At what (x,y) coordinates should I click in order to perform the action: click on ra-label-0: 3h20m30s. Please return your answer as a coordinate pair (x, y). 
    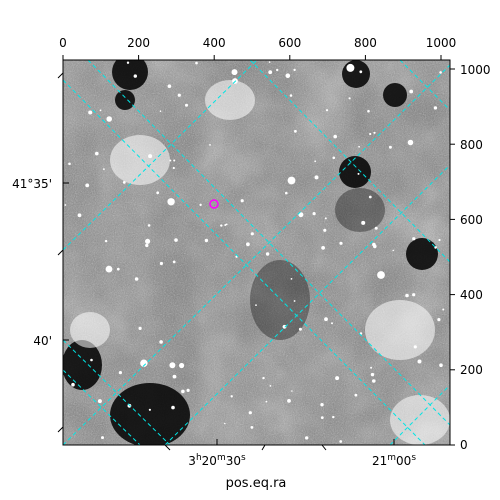
    Looking at the image, I should click on (217, 460).